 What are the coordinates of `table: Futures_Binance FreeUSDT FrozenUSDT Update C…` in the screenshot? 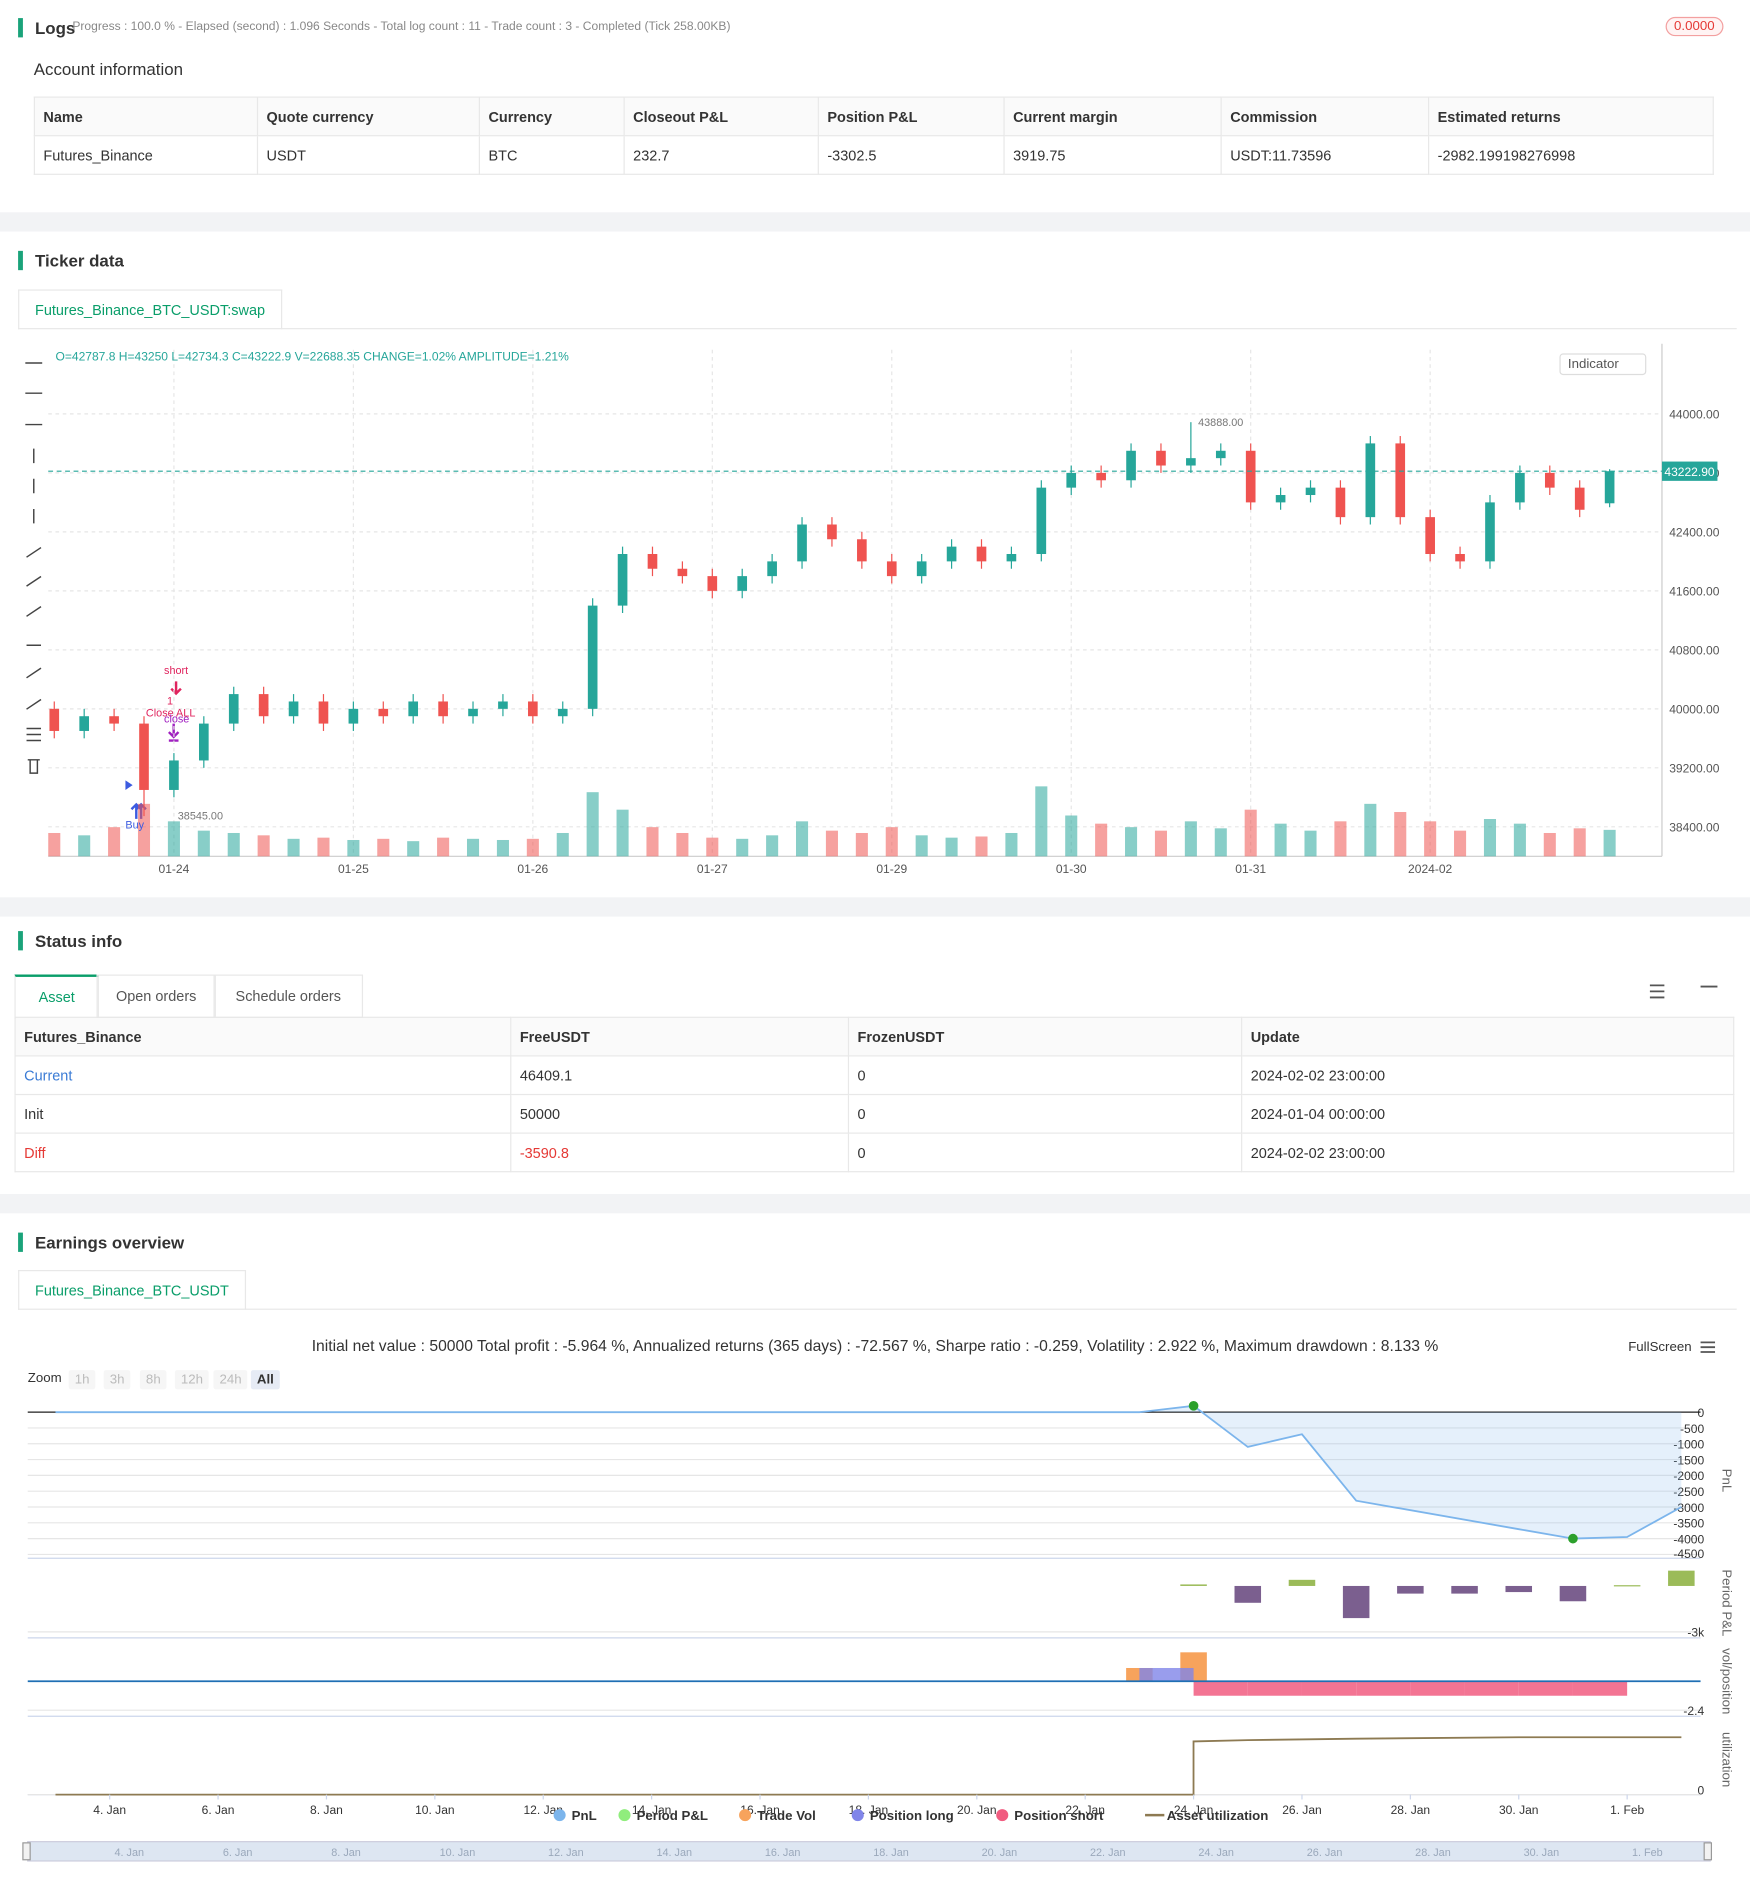 It's located at (874, 1094).